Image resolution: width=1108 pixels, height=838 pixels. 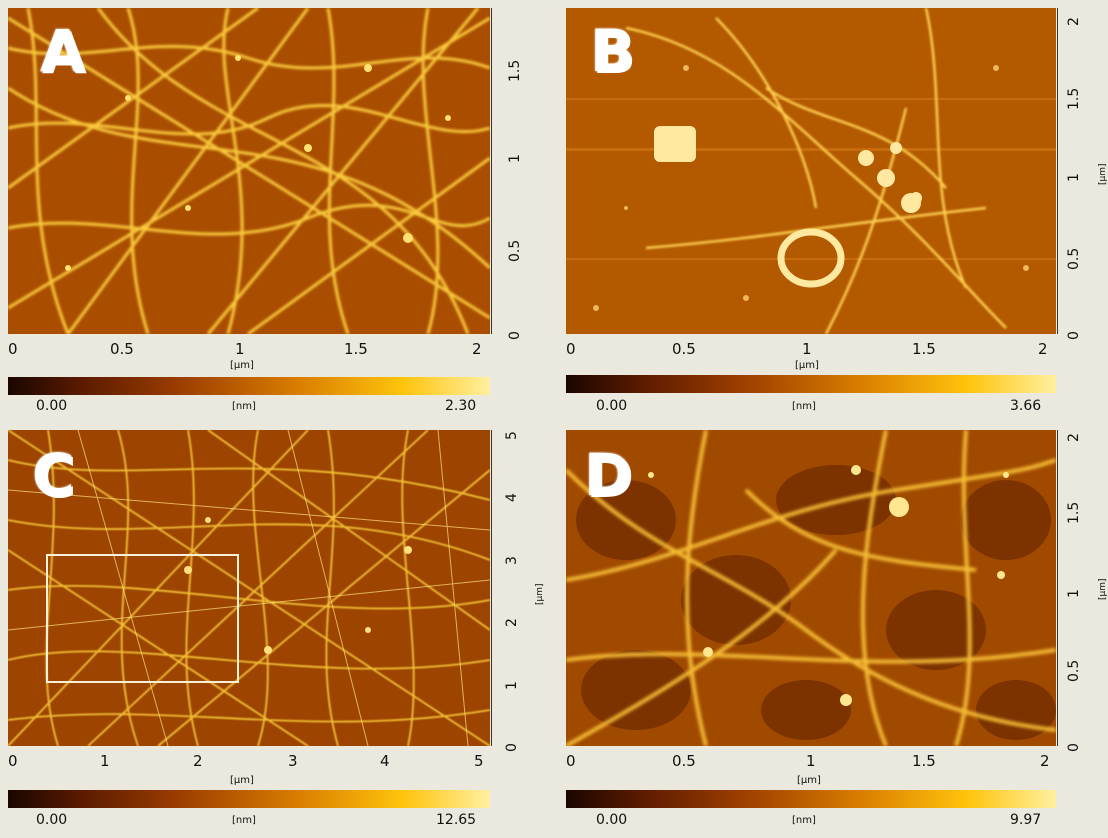 What do you see at coordinates (1026, 820) in the screenshot?
I see `panel-d-cbar-max: 9.97` at bounding box center [1026, 820].